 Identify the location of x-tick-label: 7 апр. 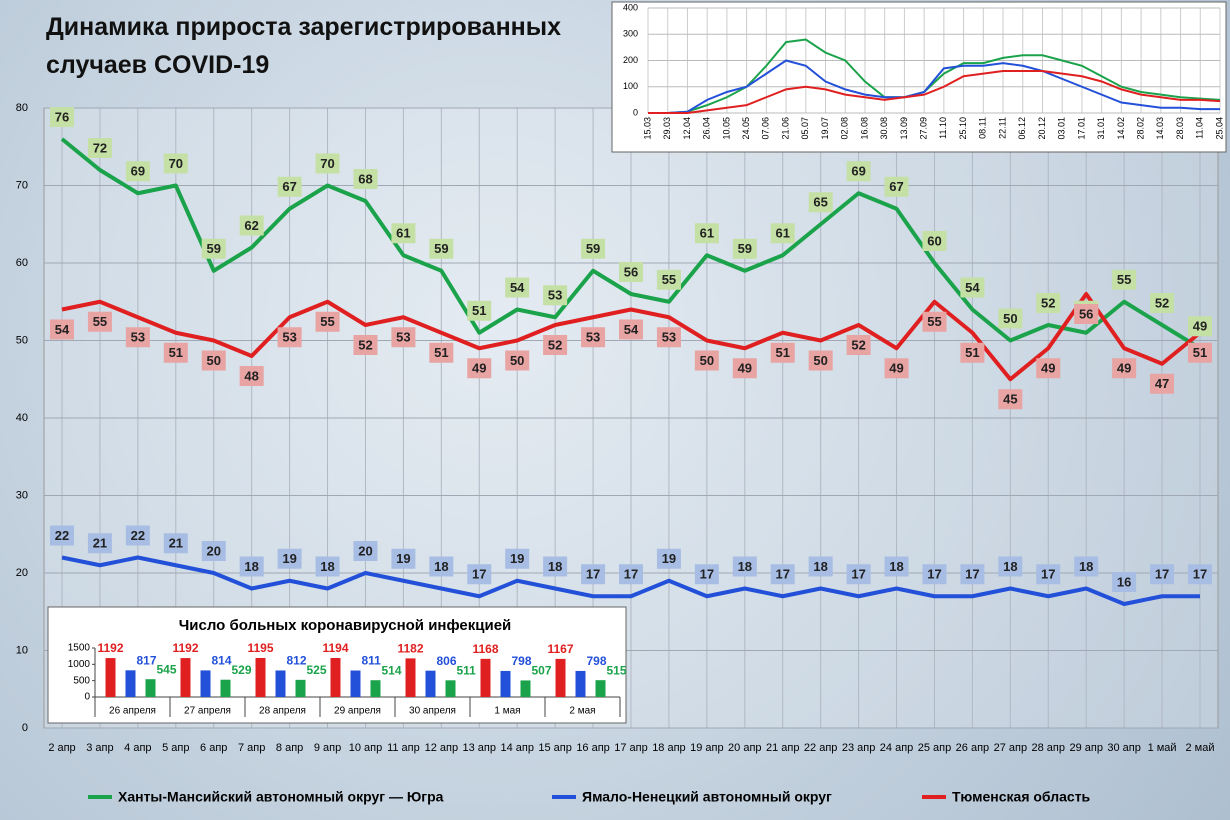
(251, 748).